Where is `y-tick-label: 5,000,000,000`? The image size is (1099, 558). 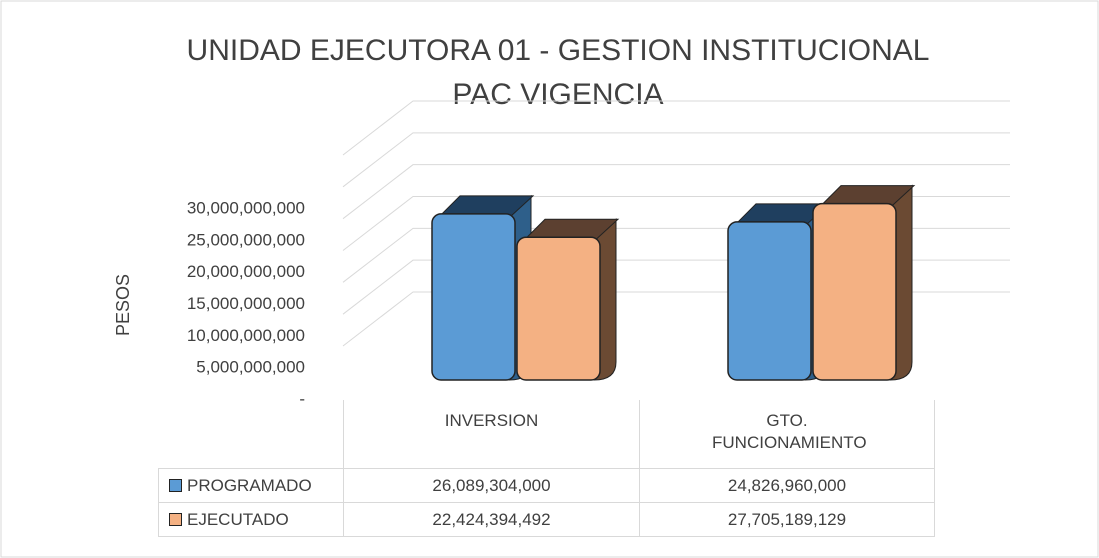 y-tick-label: 5,000,000,000 is located at coordinates (250, 367).